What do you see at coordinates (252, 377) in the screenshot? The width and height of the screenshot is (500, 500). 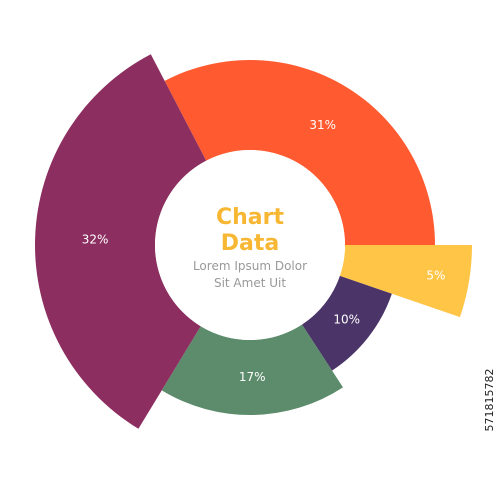 I see `slice-label: 17%` at bounding box center [252, 377].